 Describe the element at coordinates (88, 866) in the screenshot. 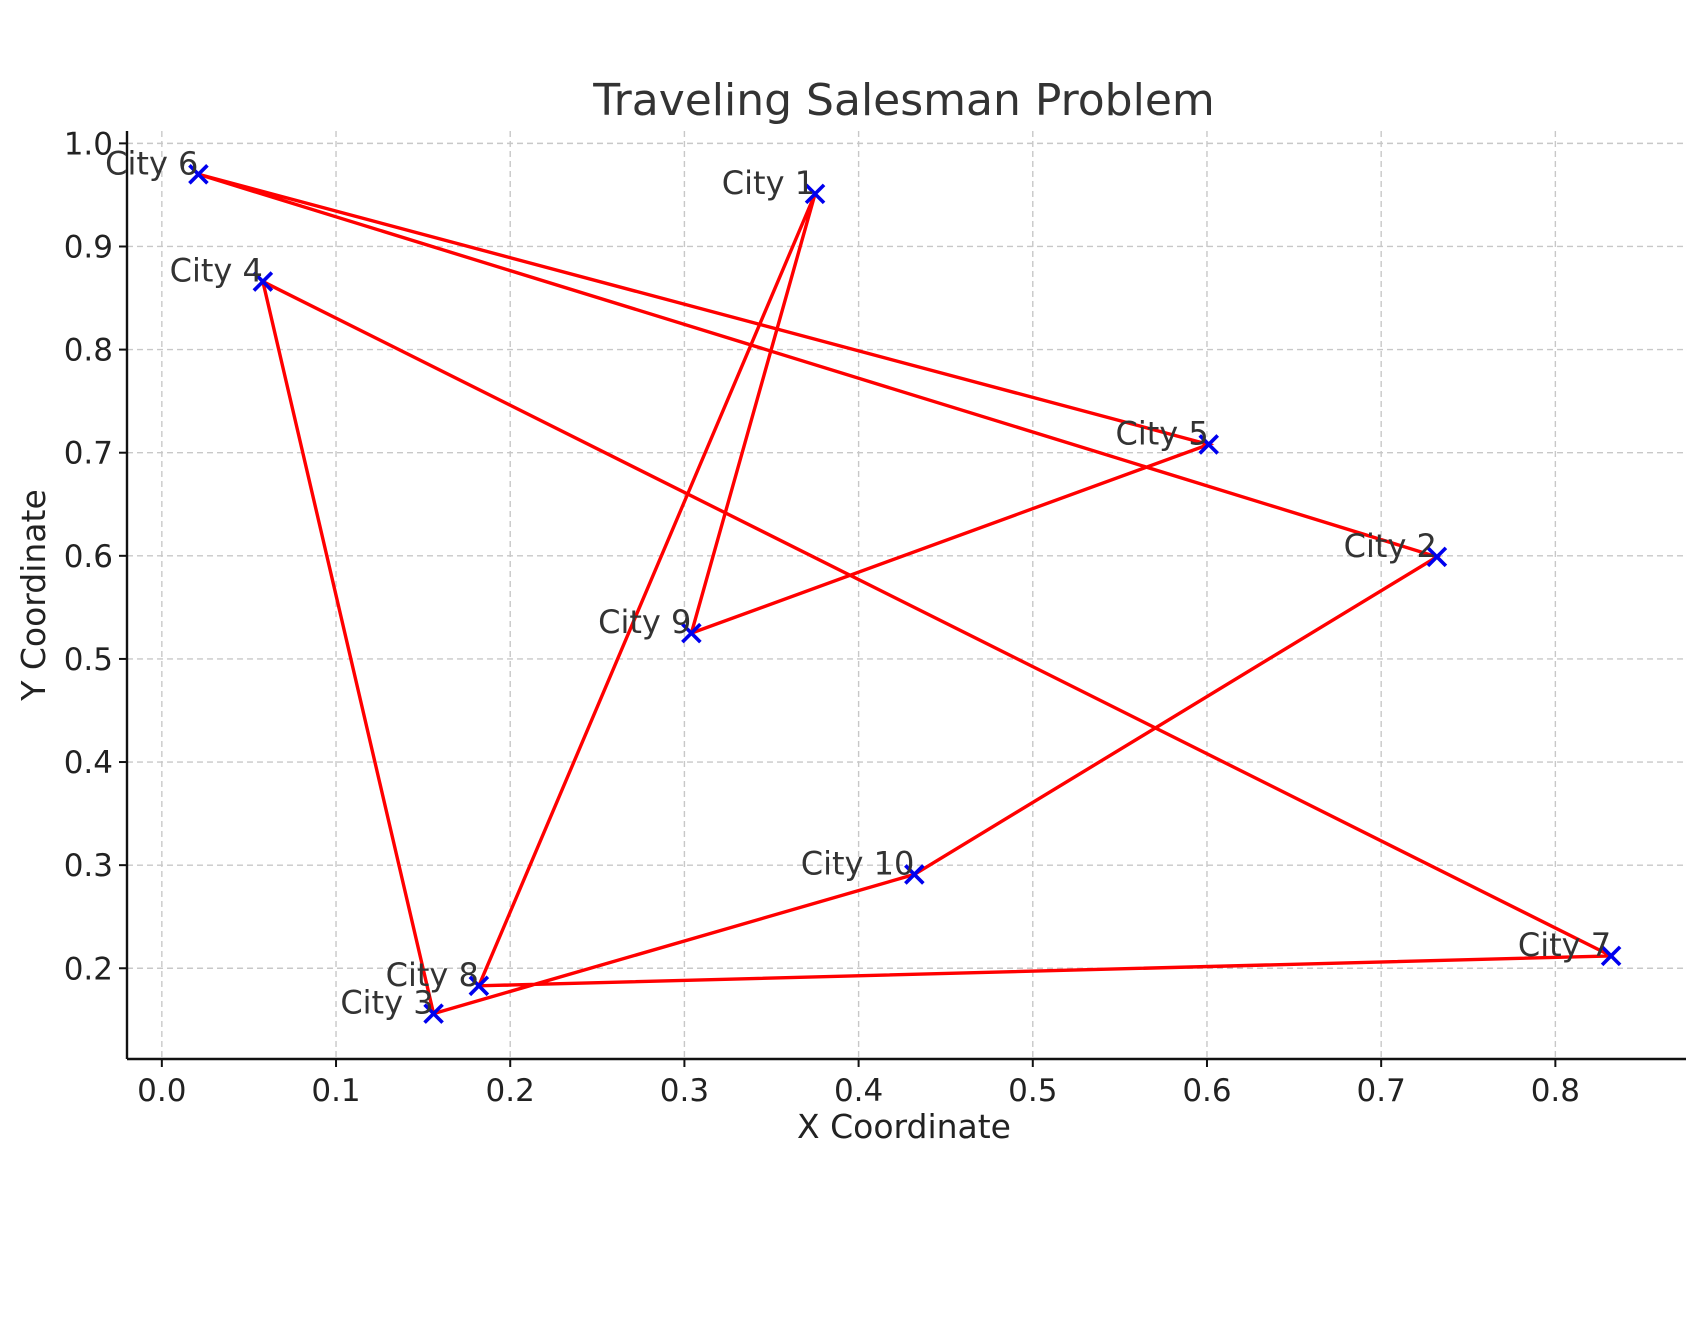

I see `y-tick-label: 0.3` at that location.